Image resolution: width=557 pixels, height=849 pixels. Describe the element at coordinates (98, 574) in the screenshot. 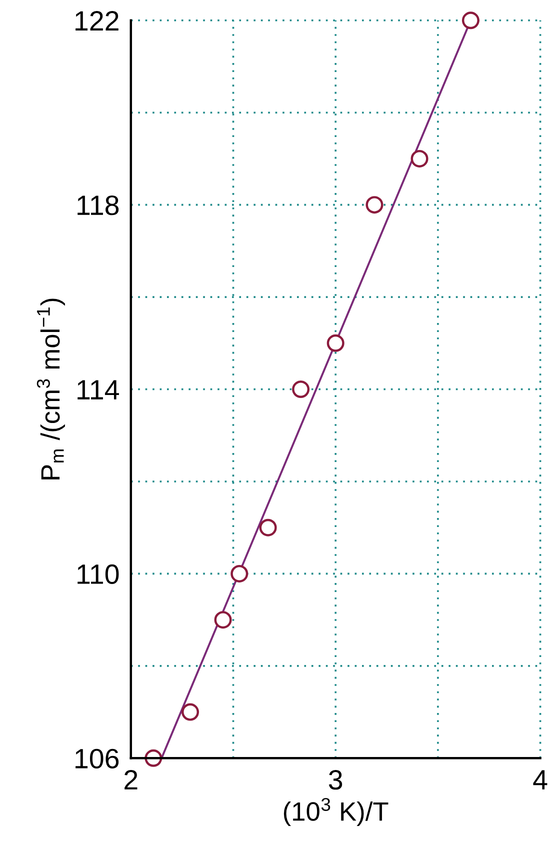

I see `y-tick-label: 110` at that location.